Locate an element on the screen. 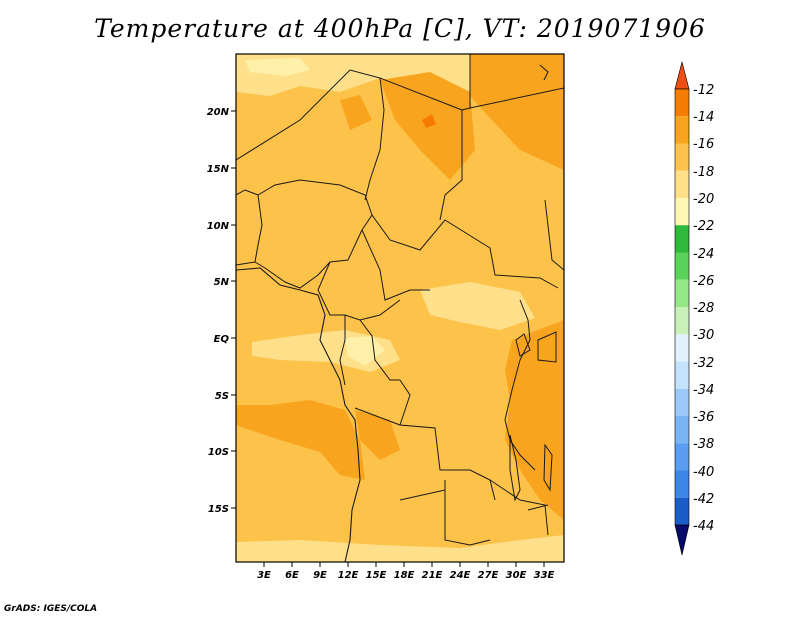 This screenshot has height=618, width=800. colorbar-label: -44 is located at coordinates (703, 526).